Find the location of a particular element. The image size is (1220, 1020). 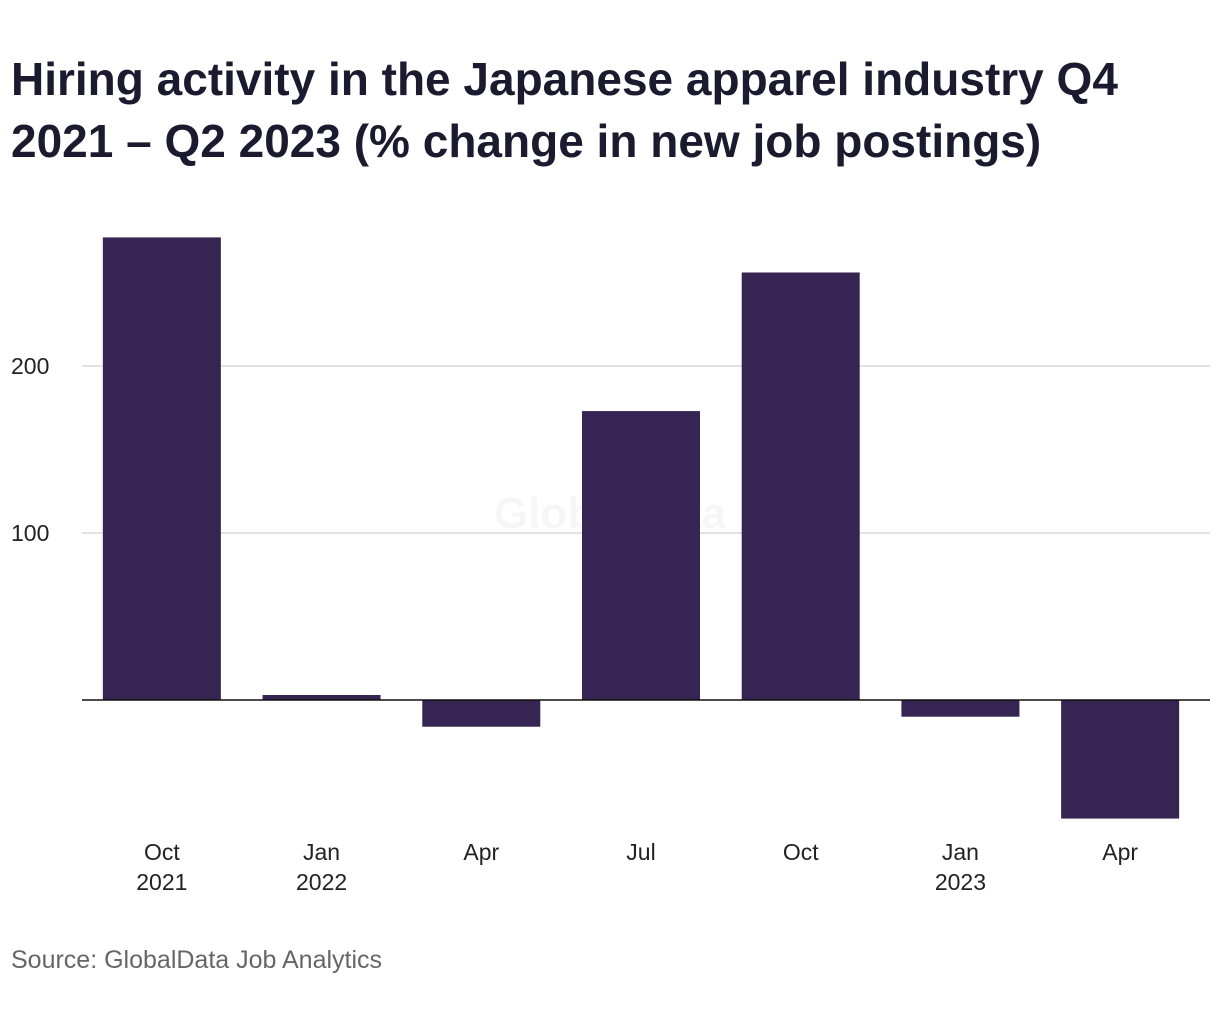

x-axis-labels: Oct 2021 Jan 2022 Apr Jul Oct Jan 2023 Apr is located at coordinates (637, 867).